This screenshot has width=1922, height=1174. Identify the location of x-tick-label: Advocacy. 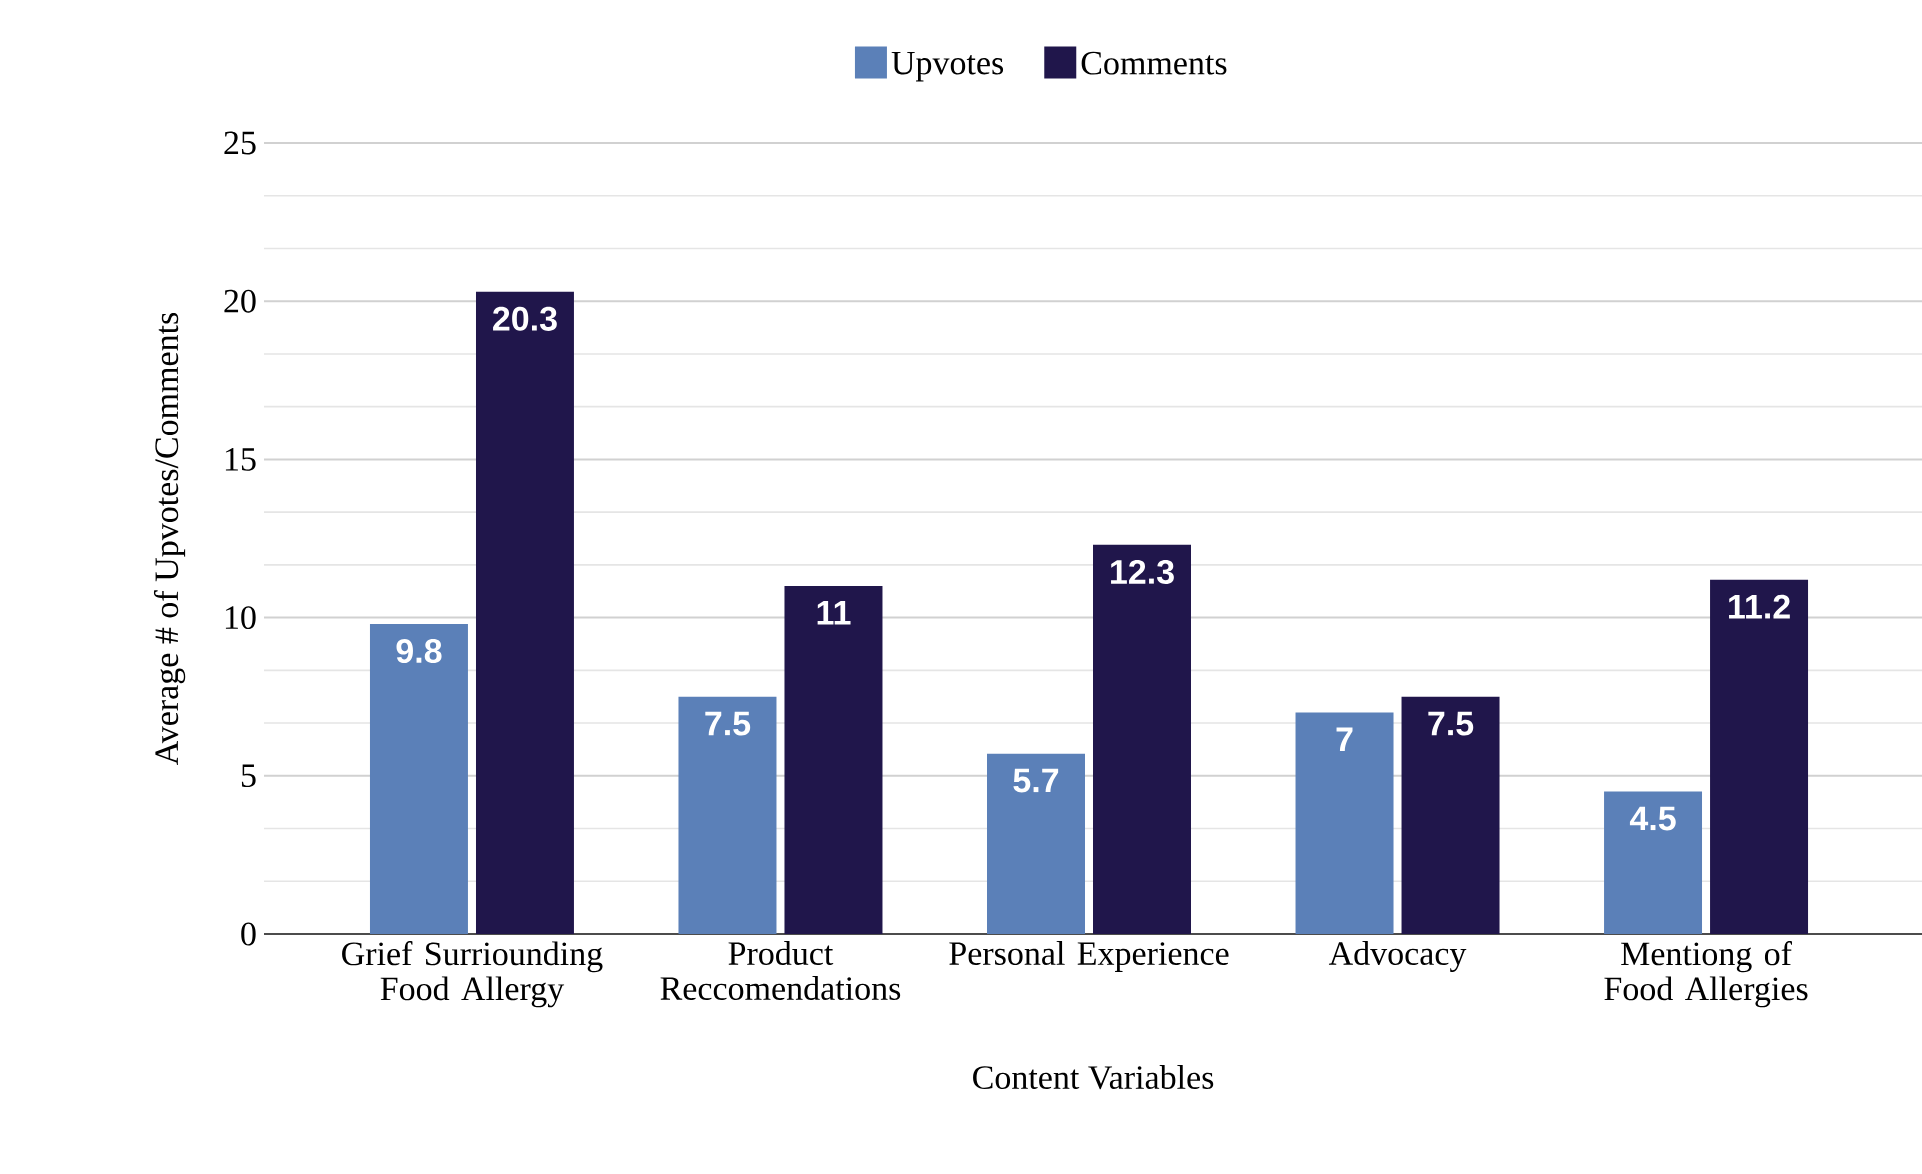
(1397, 956).